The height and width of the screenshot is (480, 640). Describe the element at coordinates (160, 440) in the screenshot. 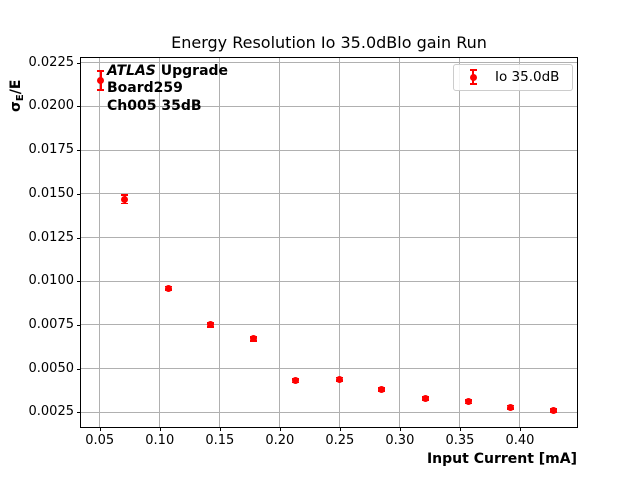

I see `x-tick-label: 0.10` at that location.